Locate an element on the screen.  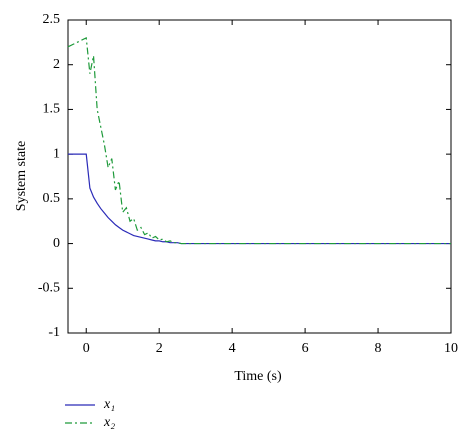
legend-label: x₂ is located at coordinates (109, 422).